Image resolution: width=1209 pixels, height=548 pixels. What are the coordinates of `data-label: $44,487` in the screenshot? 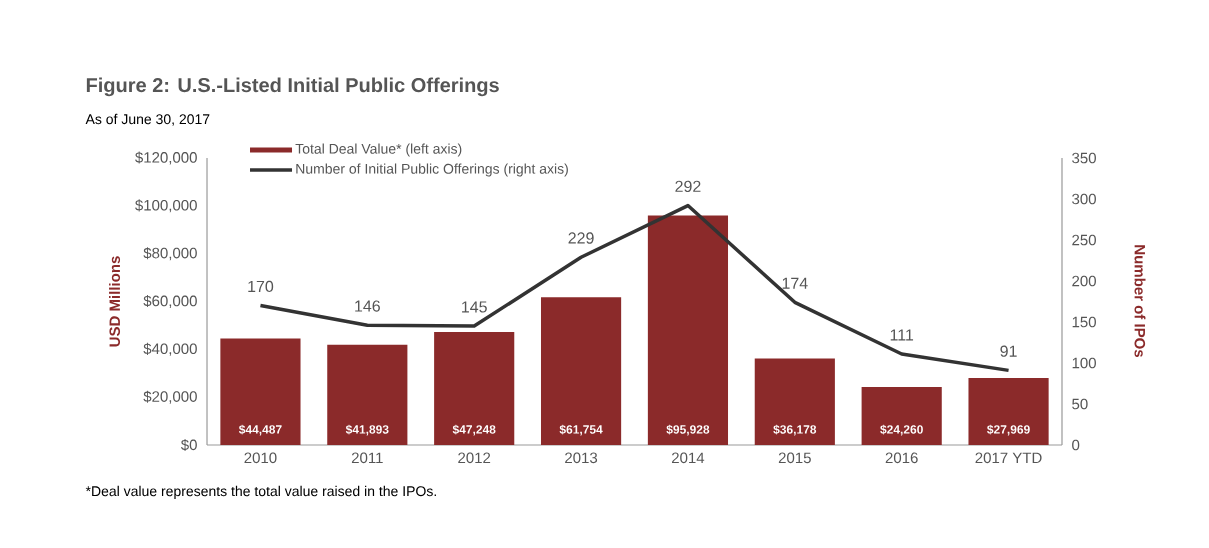 It's located at (260, 430).